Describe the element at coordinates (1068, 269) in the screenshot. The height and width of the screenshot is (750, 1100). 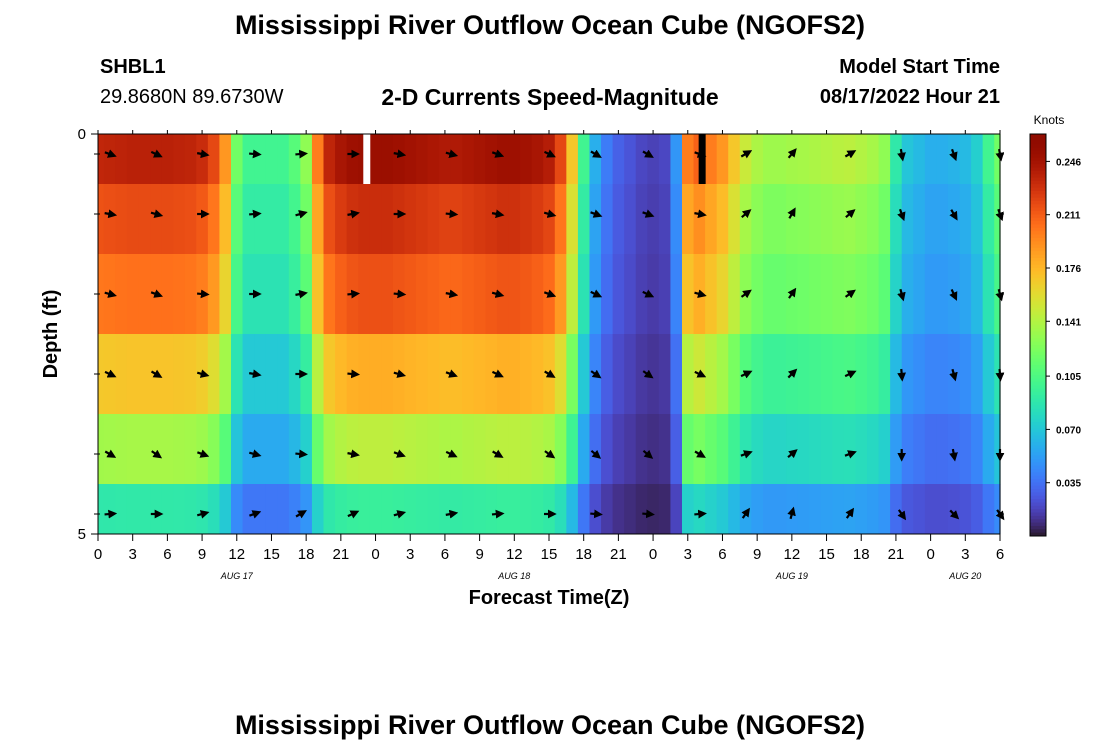
I see `colorbar-tick-label: 0.176` at that location.